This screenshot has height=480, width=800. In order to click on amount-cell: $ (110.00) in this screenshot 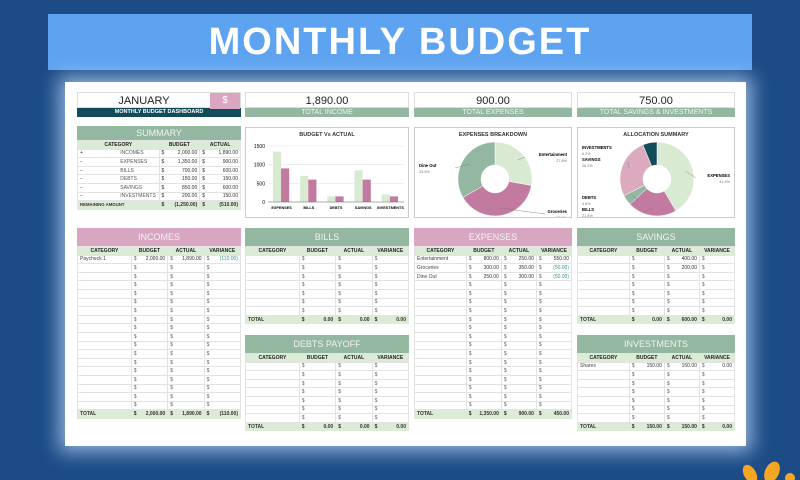, I will do `click(222, 259)`.